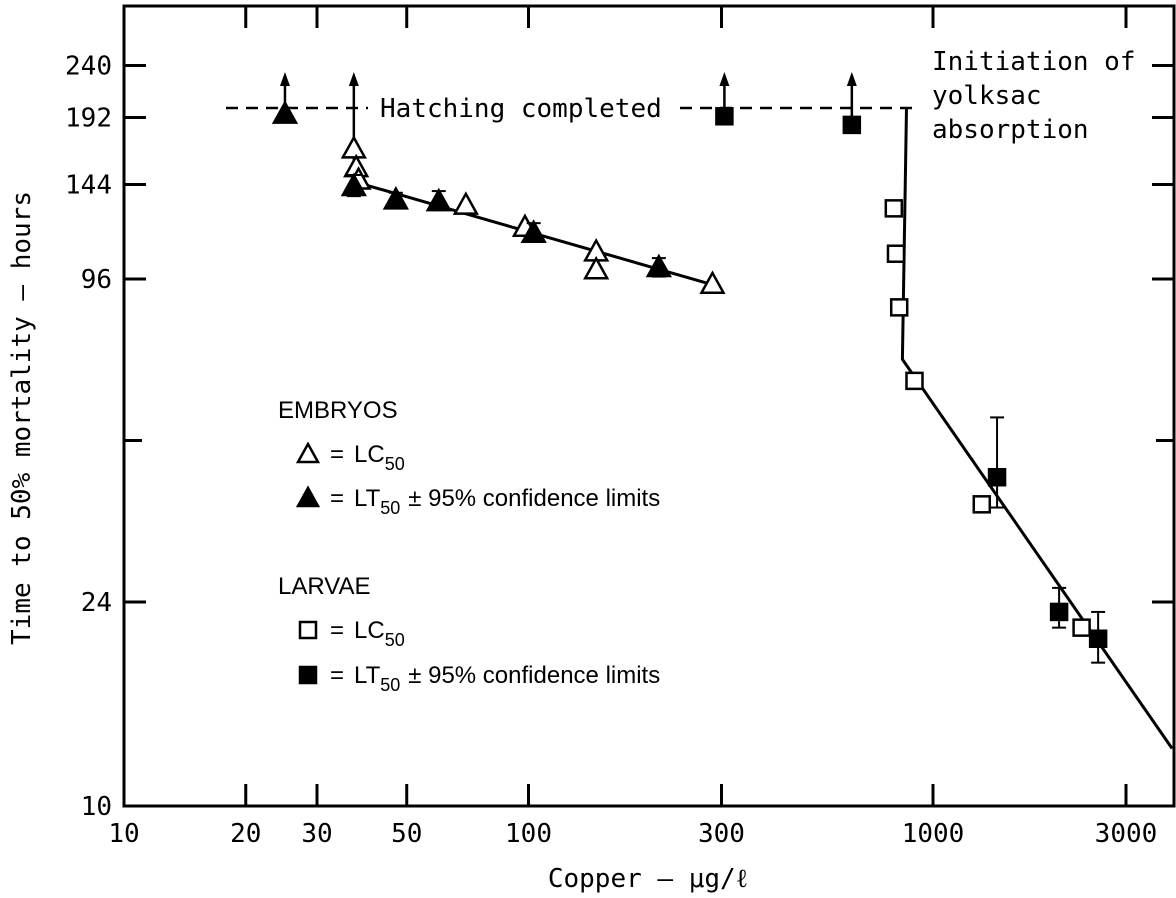 The height and width of the screenshot is (898, 1176). What do you see at coordinates (1010, 130) in the screenshot?
I see `yolksac-label: absorption` at bounding box center [1010, 130].